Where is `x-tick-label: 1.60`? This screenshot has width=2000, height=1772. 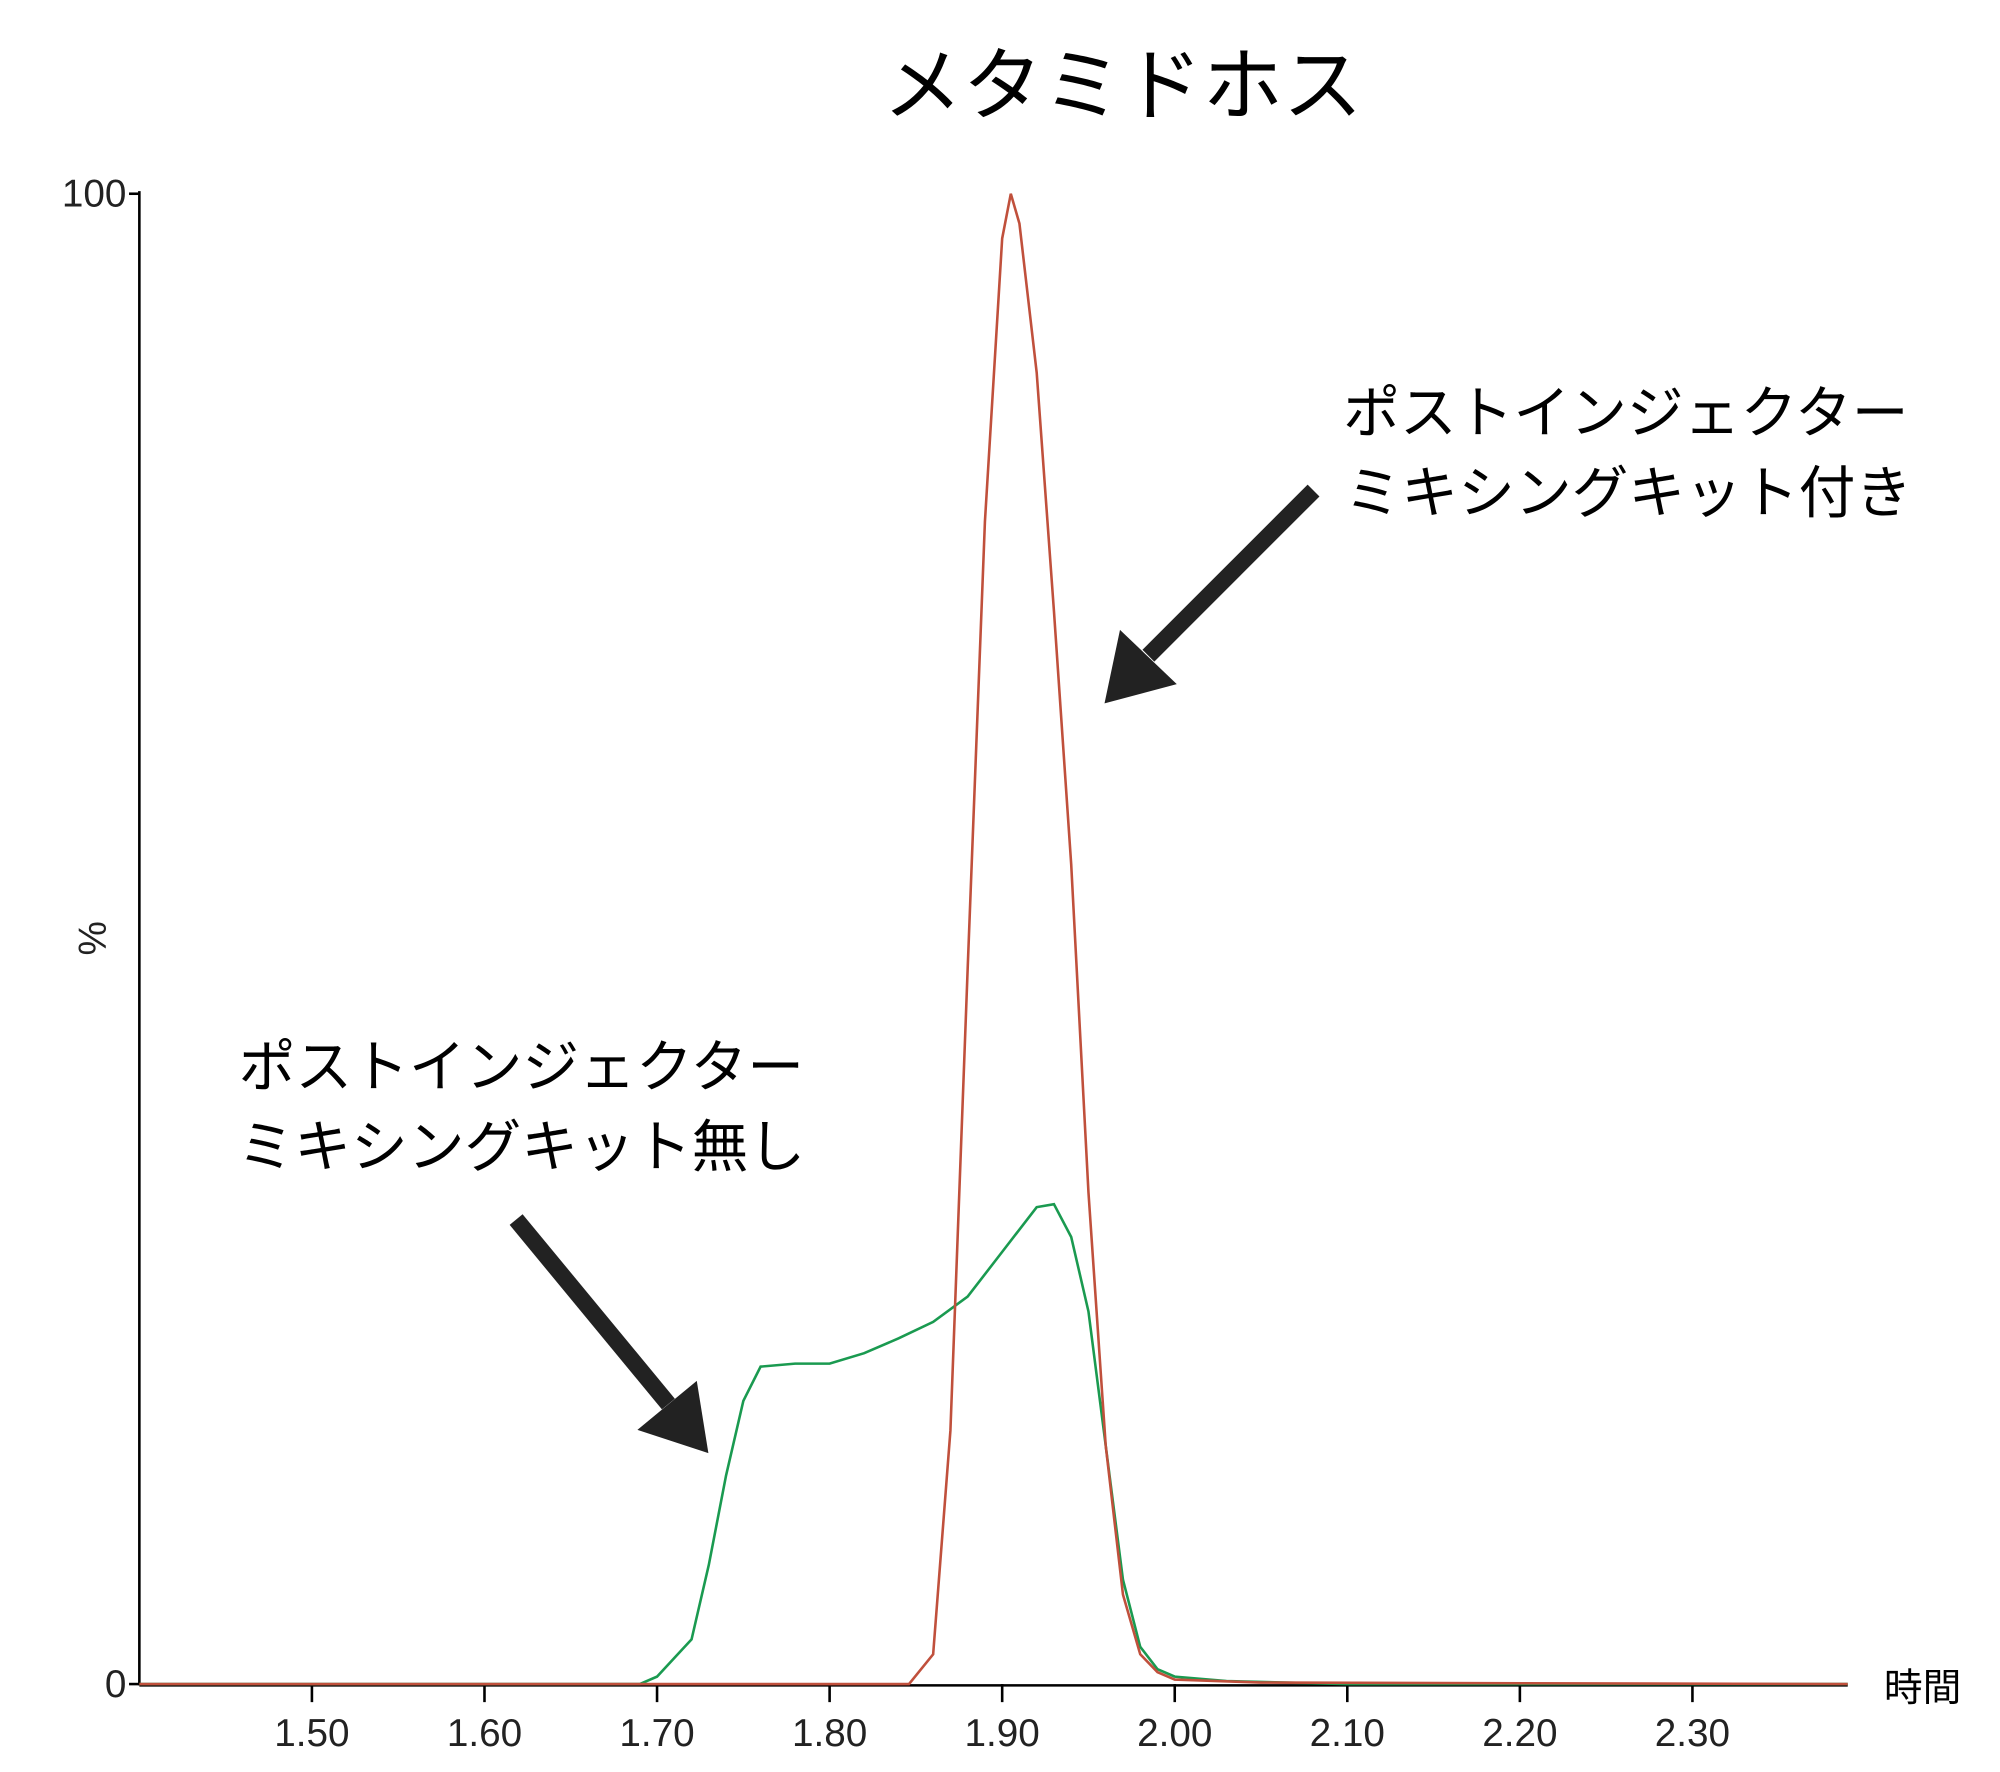
x-tick-label: 1.60 is located at coordinates (484, 1733).